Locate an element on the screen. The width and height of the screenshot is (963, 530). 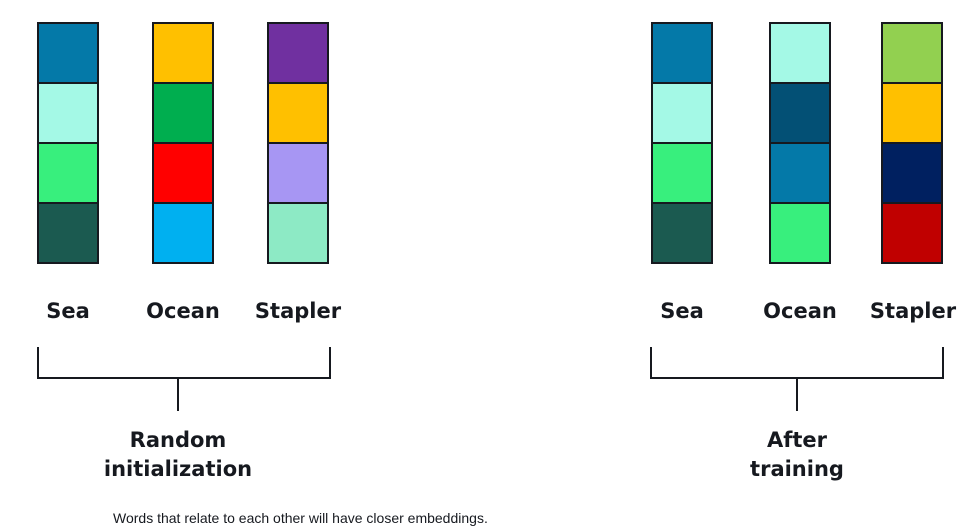
bracket-random is located at coordinates (184, 379).